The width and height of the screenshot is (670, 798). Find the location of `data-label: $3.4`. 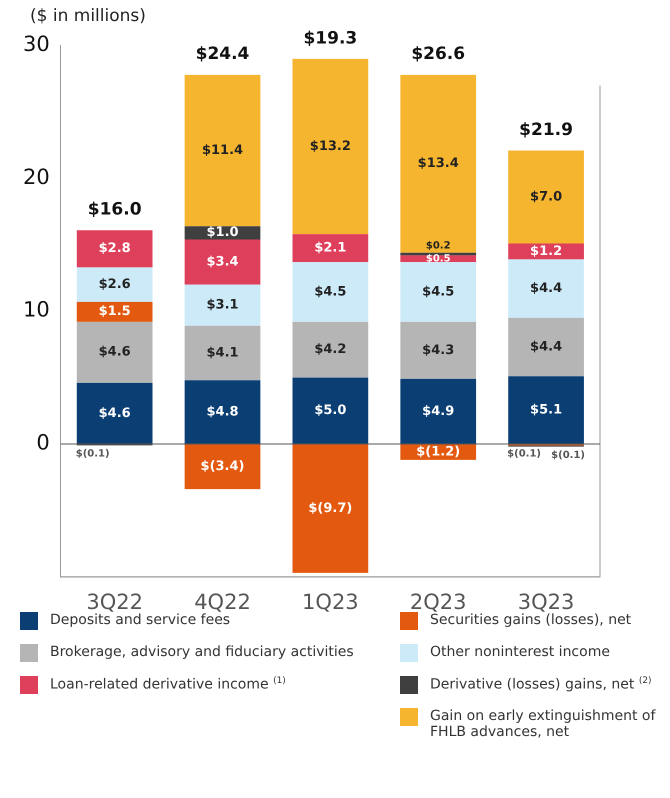

data-label: $3.4 is located at coordinates (222, 262).